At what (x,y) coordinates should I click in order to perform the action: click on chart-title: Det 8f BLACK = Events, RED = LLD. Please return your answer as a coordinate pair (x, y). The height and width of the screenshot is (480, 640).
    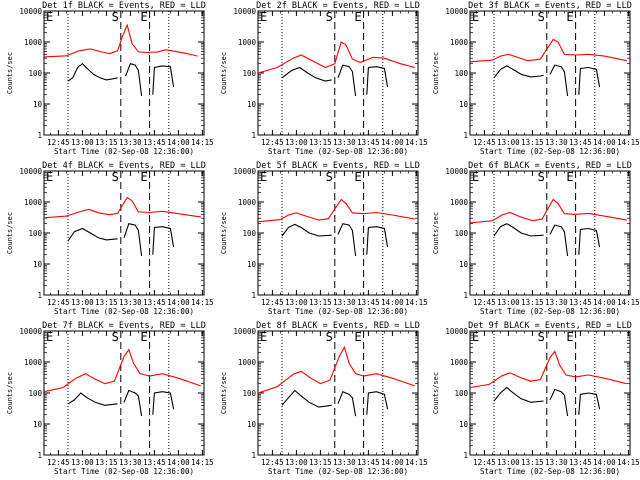
    Looking at the image, I should click on (338, 326).